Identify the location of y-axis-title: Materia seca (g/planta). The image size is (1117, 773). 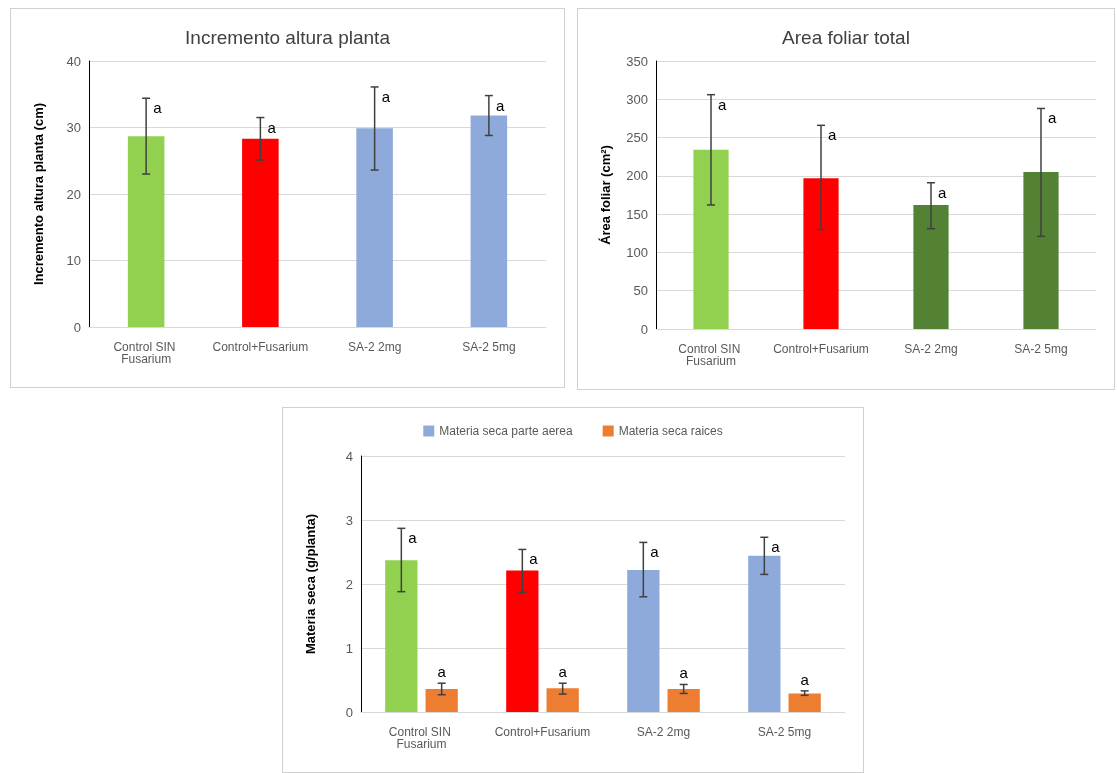
(310, 584).